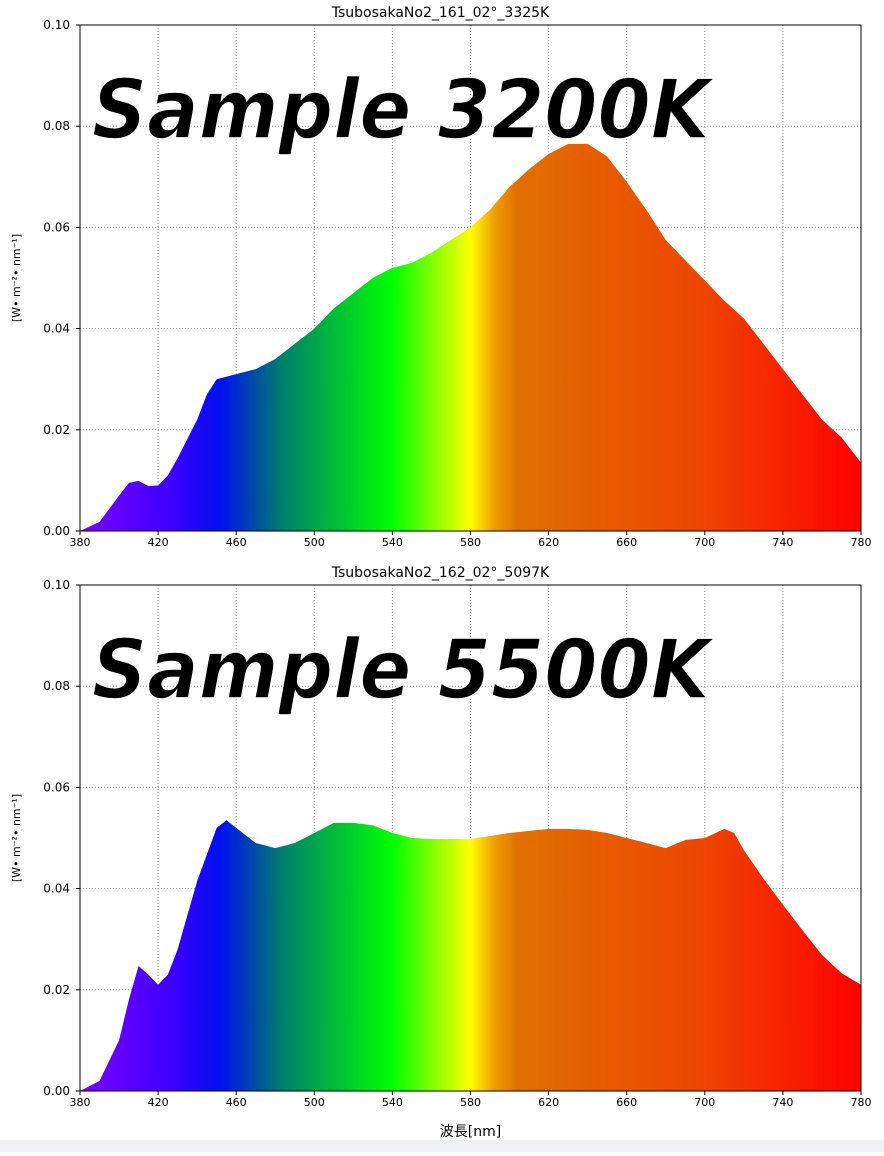  What do you see at coordinates (403, 110) in the screenshot?
I see `annotation: Sample 3200K` at bounding box center [403, 110].